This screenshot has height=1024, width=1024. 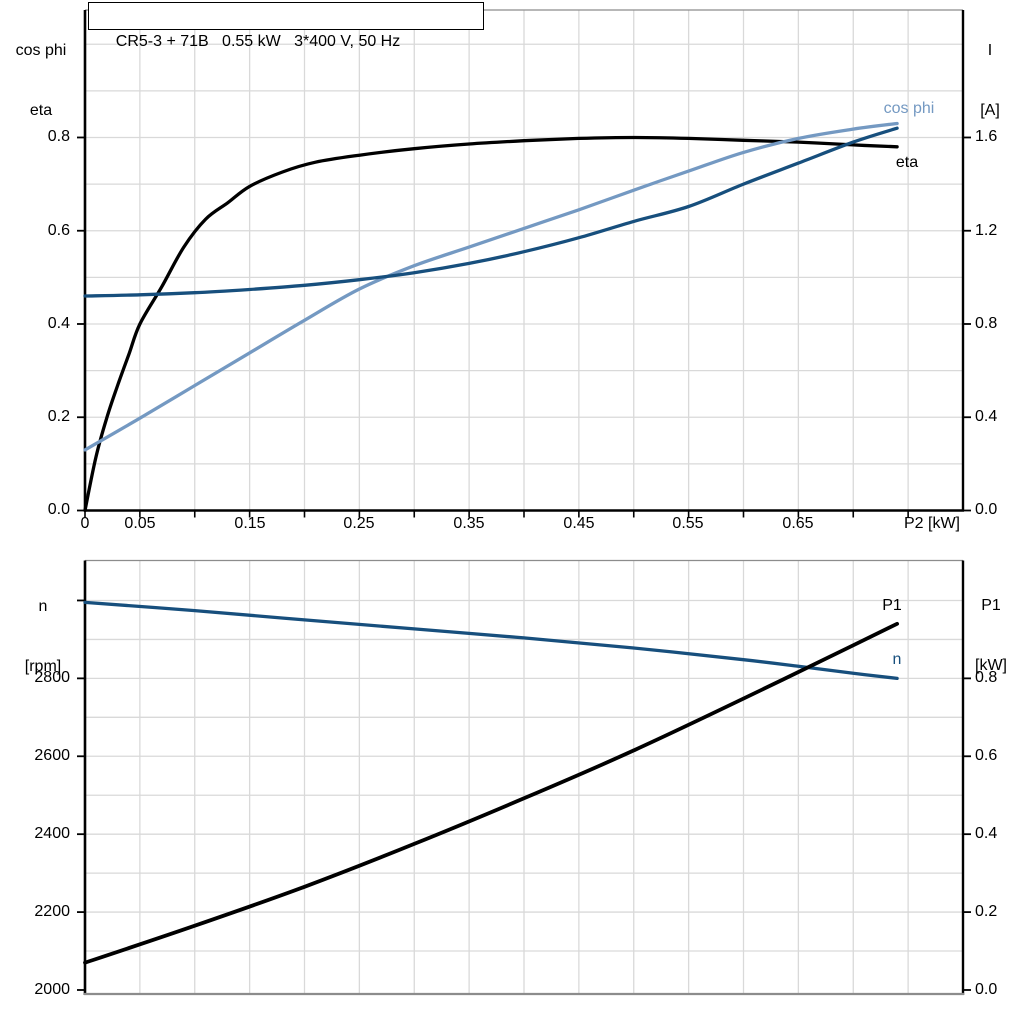 I want to click on x-axis-label: P2 [kW], so click(x=931, y=523).